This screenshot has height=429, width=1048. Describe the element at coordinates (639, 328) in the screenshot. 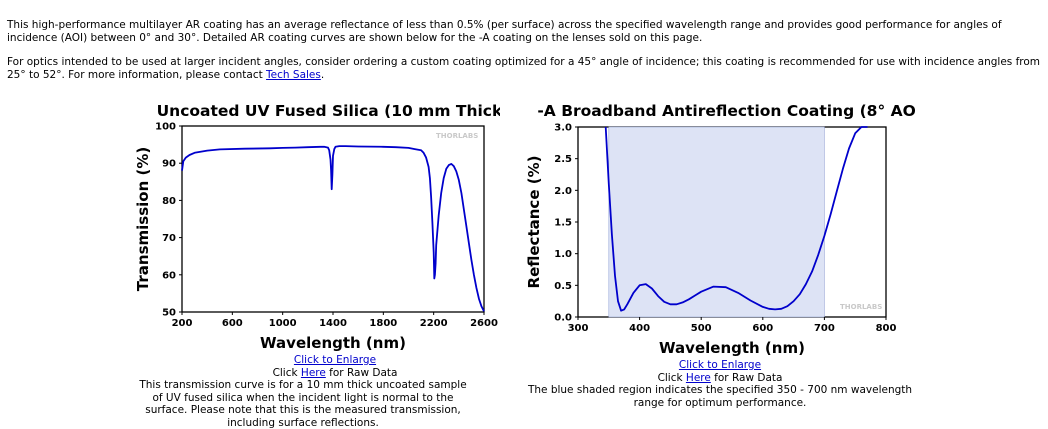

I see `x-tick-label: 400` at that location.